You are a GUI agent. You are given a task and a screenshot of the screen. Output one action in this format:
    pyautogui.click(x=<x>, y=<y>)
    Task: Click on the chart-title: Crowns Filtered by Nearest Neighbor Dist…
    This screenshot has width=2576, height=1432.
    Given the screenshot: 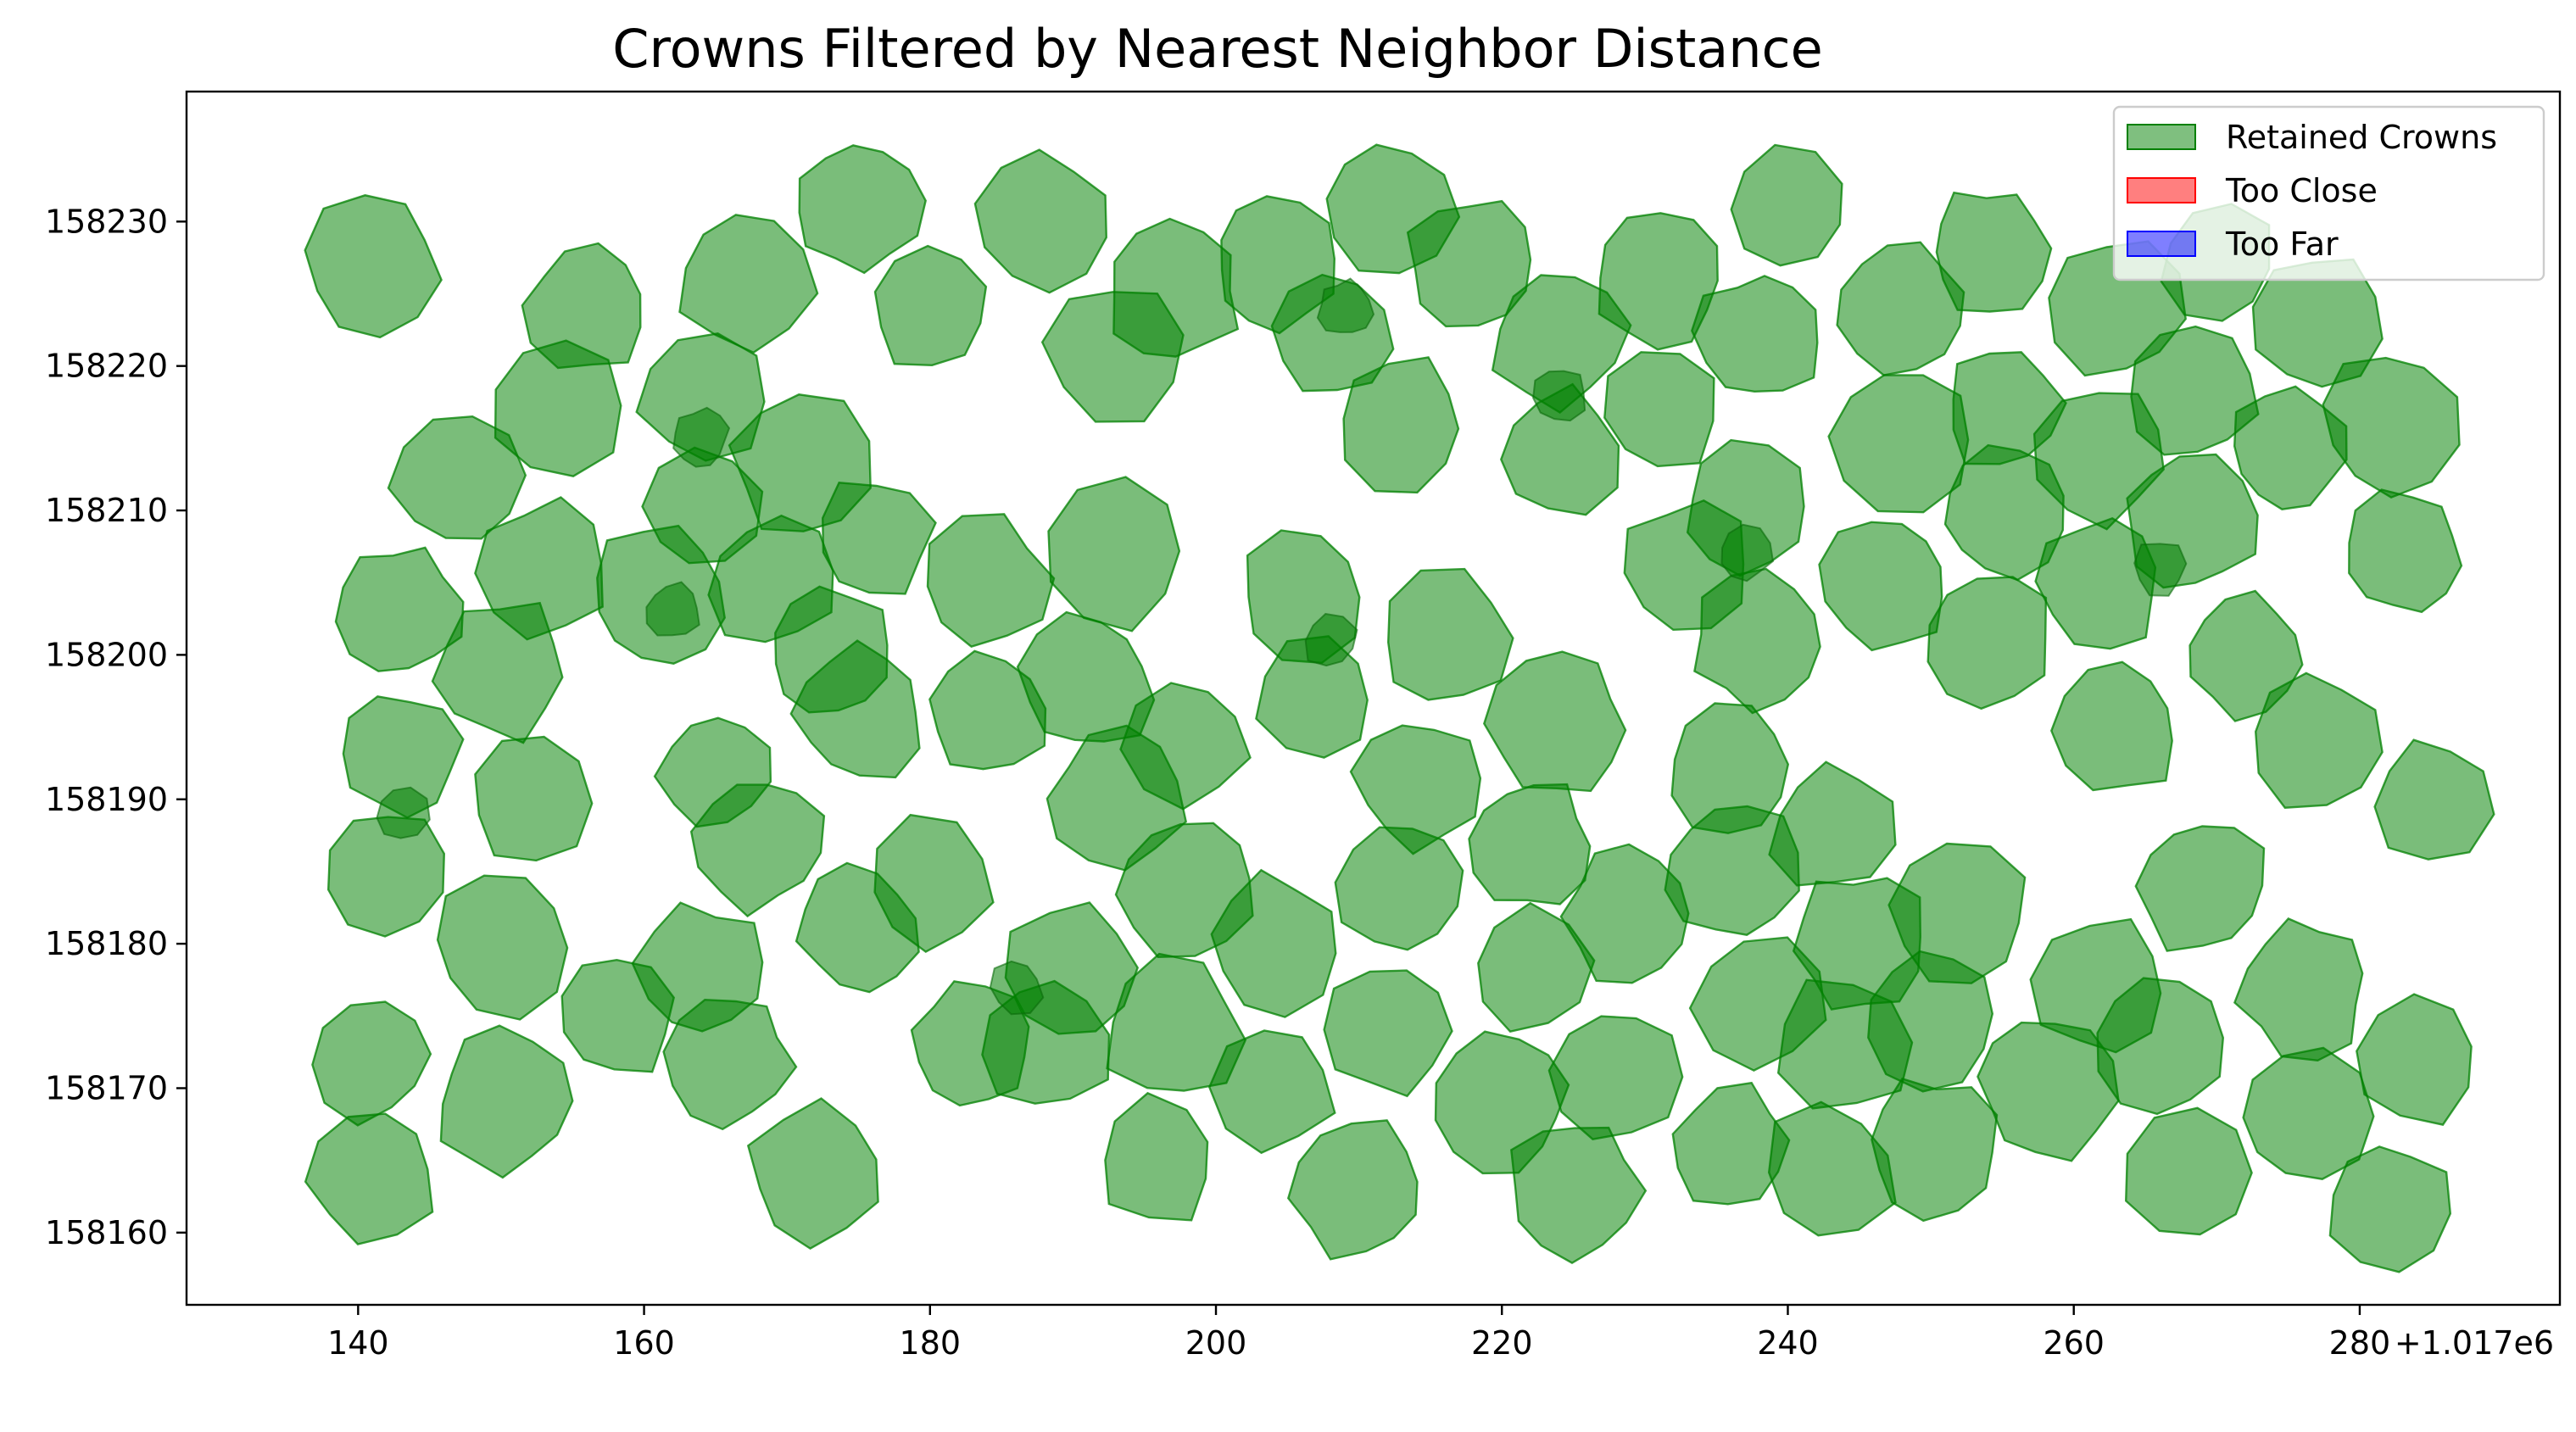 What is the action you would take?
    pyautogui.click(x=1217, y=49)
    